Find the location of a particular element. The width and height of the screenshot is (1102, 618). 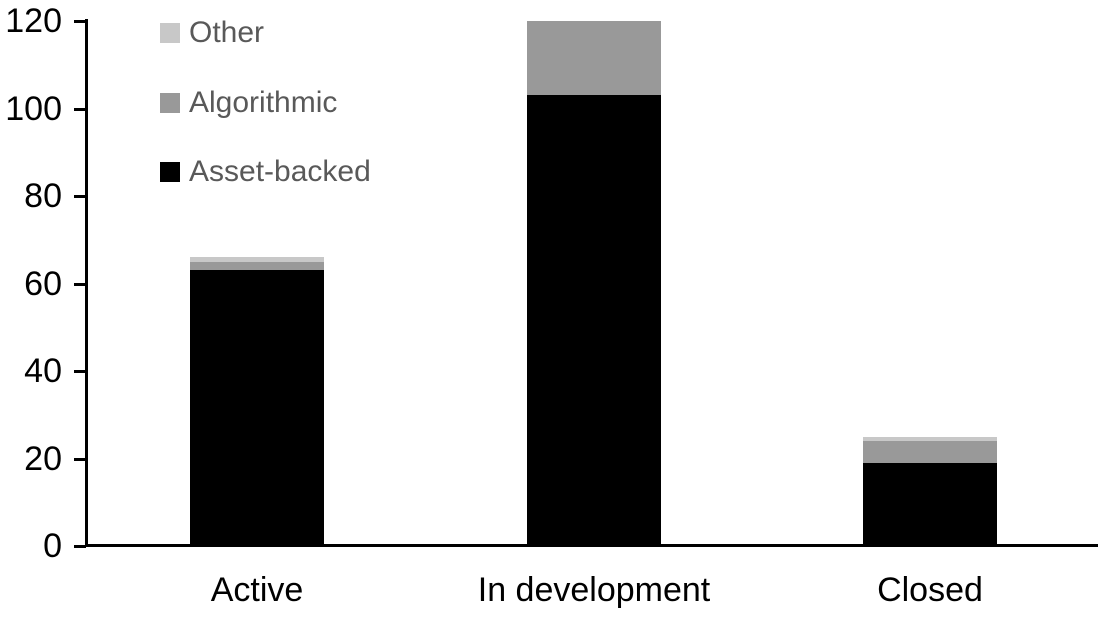

bar-closed-segment-other is located at coordinates (930, 438).